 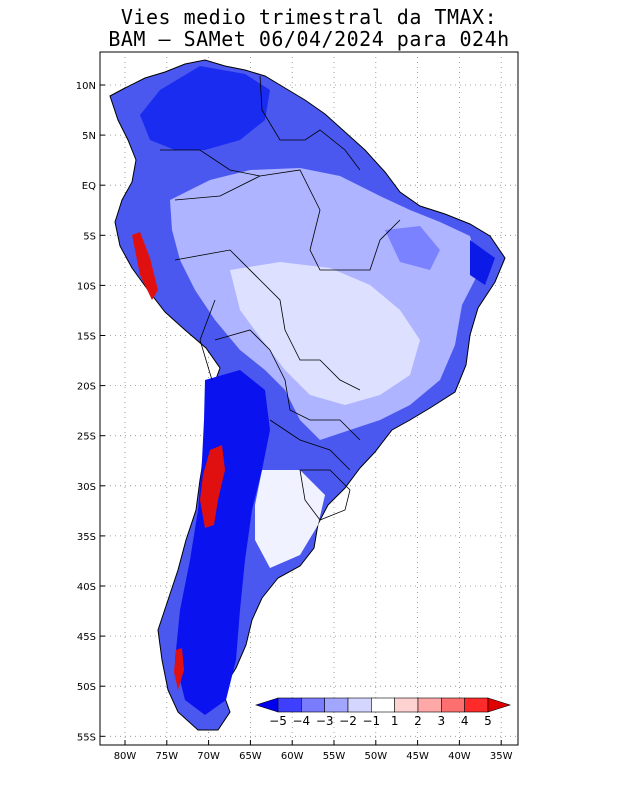 I want to click on colorbar-label: 4, so click(x=465, y=721).